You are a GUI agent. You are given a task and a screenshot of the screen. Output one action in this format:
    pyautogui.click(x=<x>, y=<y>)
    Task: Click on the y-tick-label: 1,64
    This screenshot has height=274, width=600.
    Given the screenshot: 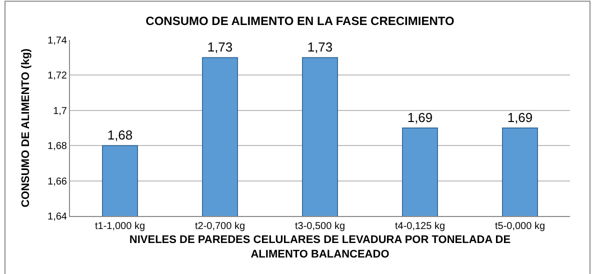 What is the action you would take?
    pyautogui.click(x=58, y=217)
    